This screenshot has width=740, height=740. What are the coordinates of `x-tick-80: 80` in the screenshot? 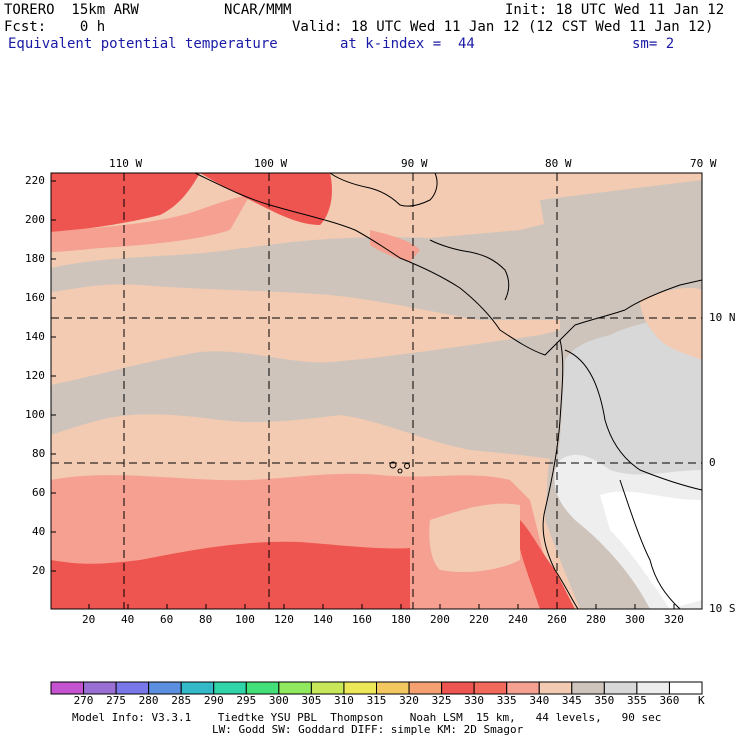 It's located at (206, 619).